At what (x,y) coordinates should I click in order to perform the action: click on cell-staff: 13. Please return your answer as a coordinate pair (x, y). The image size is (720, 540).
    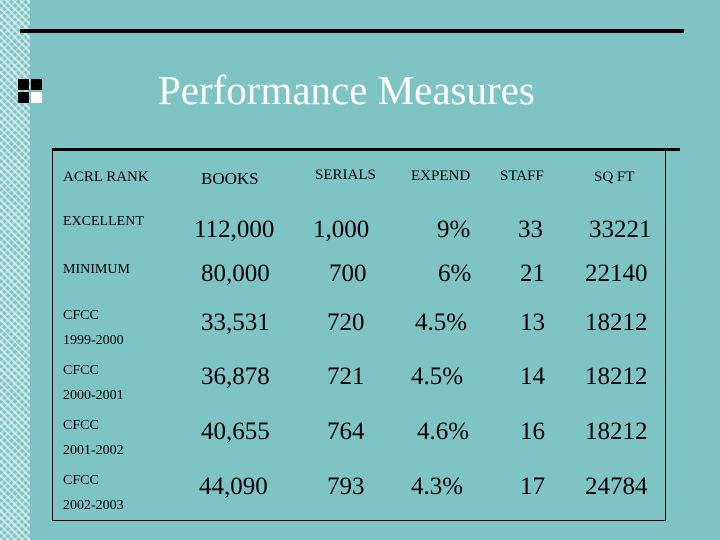
    Looking at the image, I should click on (532, 322).